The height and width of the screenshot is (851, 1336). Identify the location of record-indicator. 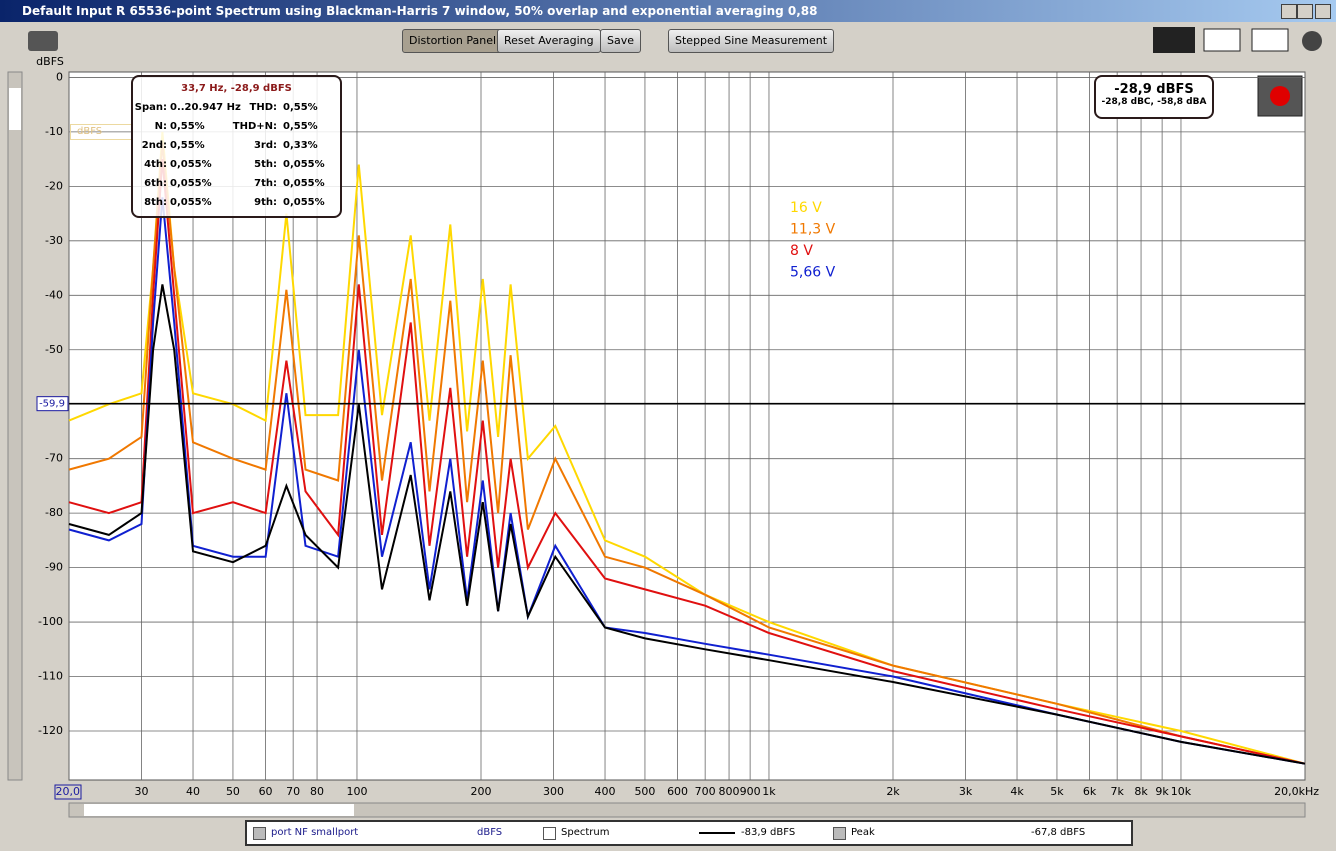
(1280, 96).